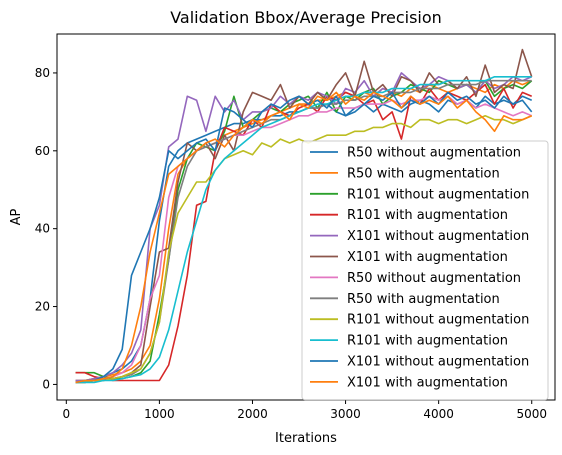 This screenshot has width=562, height=455. I want to click on y-tick-label: 80, so click(42, 73).